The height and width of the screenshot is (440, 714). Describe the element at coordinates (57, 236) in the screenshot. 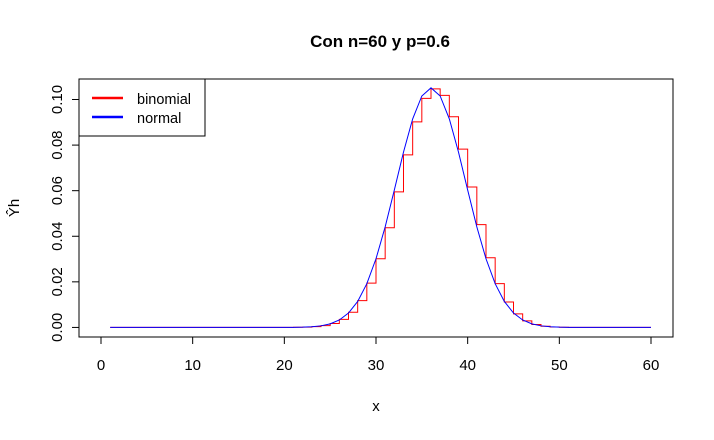

I see `y-tick-label: 0.04` at that location.